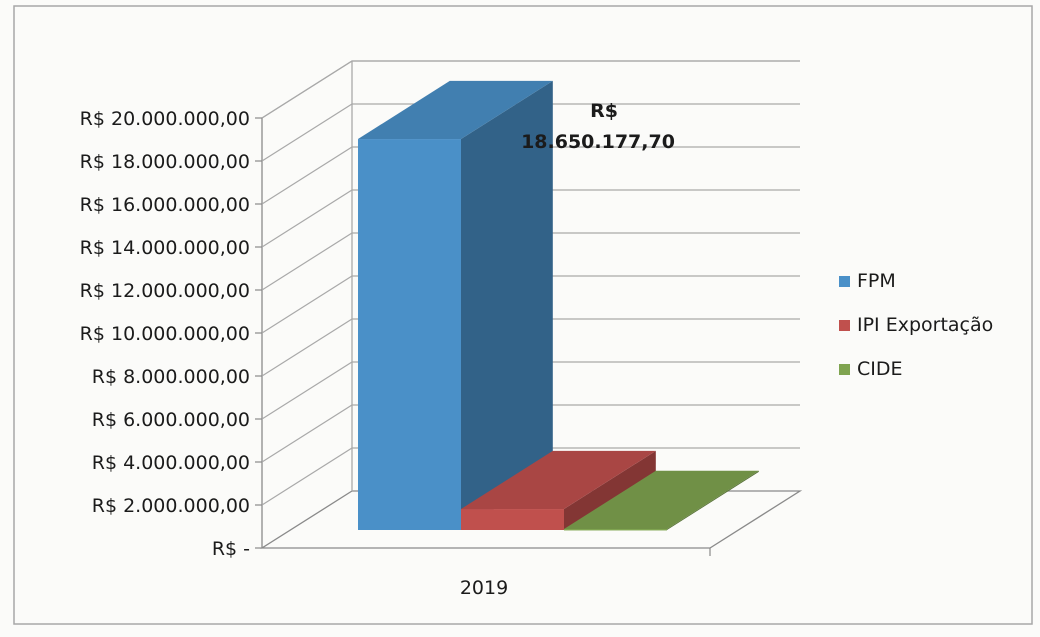 This screenshot has height=637, width=1040. Describe the element at coordinates (598, 142) in the screenshot. I see `data-label-value: 18.650.177,70` at that location.